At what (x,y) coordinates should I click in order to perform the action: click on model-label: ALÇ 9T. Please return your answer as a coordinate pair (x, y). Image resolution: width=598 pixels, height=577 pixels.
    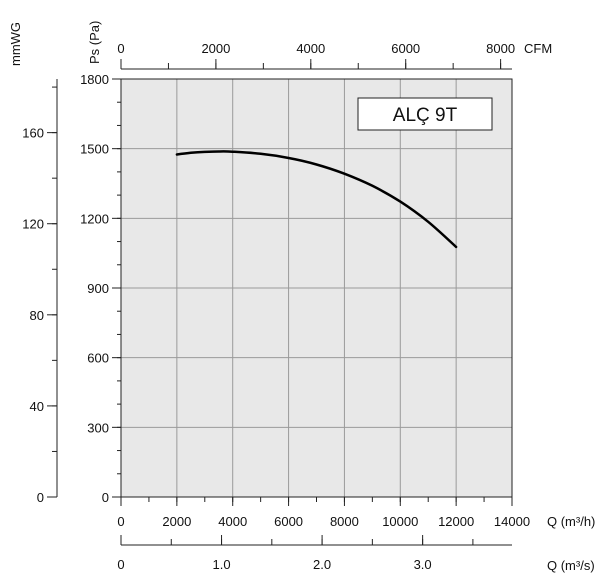
    Looking at the image, I should click on (425, 115).